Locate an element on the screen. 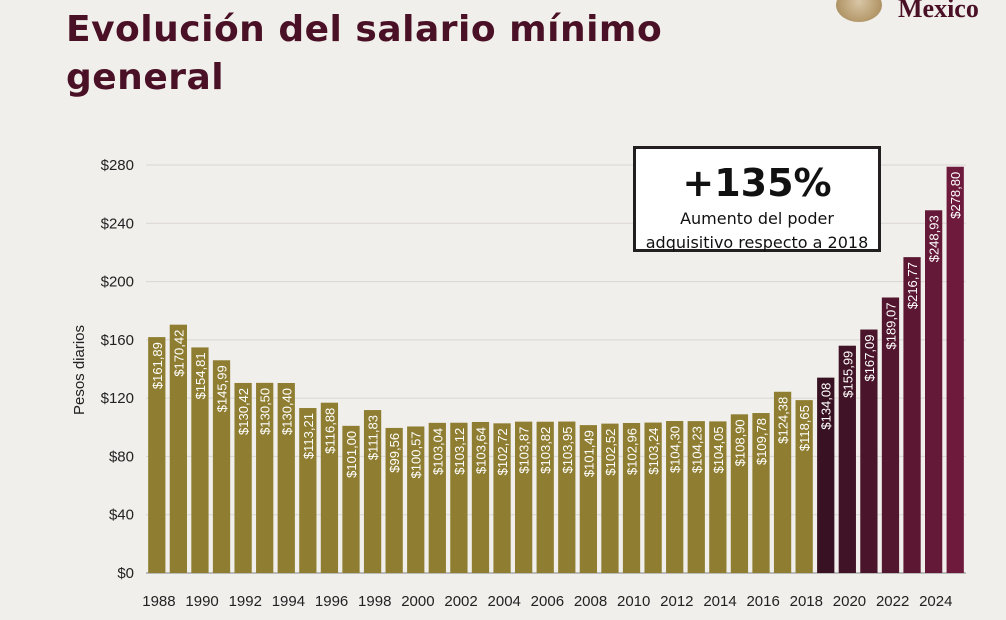  x-tick-label: 2006 is located at coordinates (547, 601).